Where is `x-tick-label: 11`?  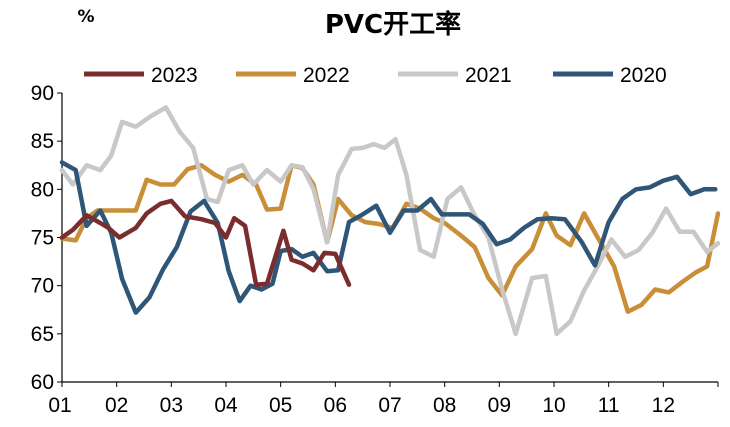 x-tick-label: 11 is located at coordinates (609, 405).